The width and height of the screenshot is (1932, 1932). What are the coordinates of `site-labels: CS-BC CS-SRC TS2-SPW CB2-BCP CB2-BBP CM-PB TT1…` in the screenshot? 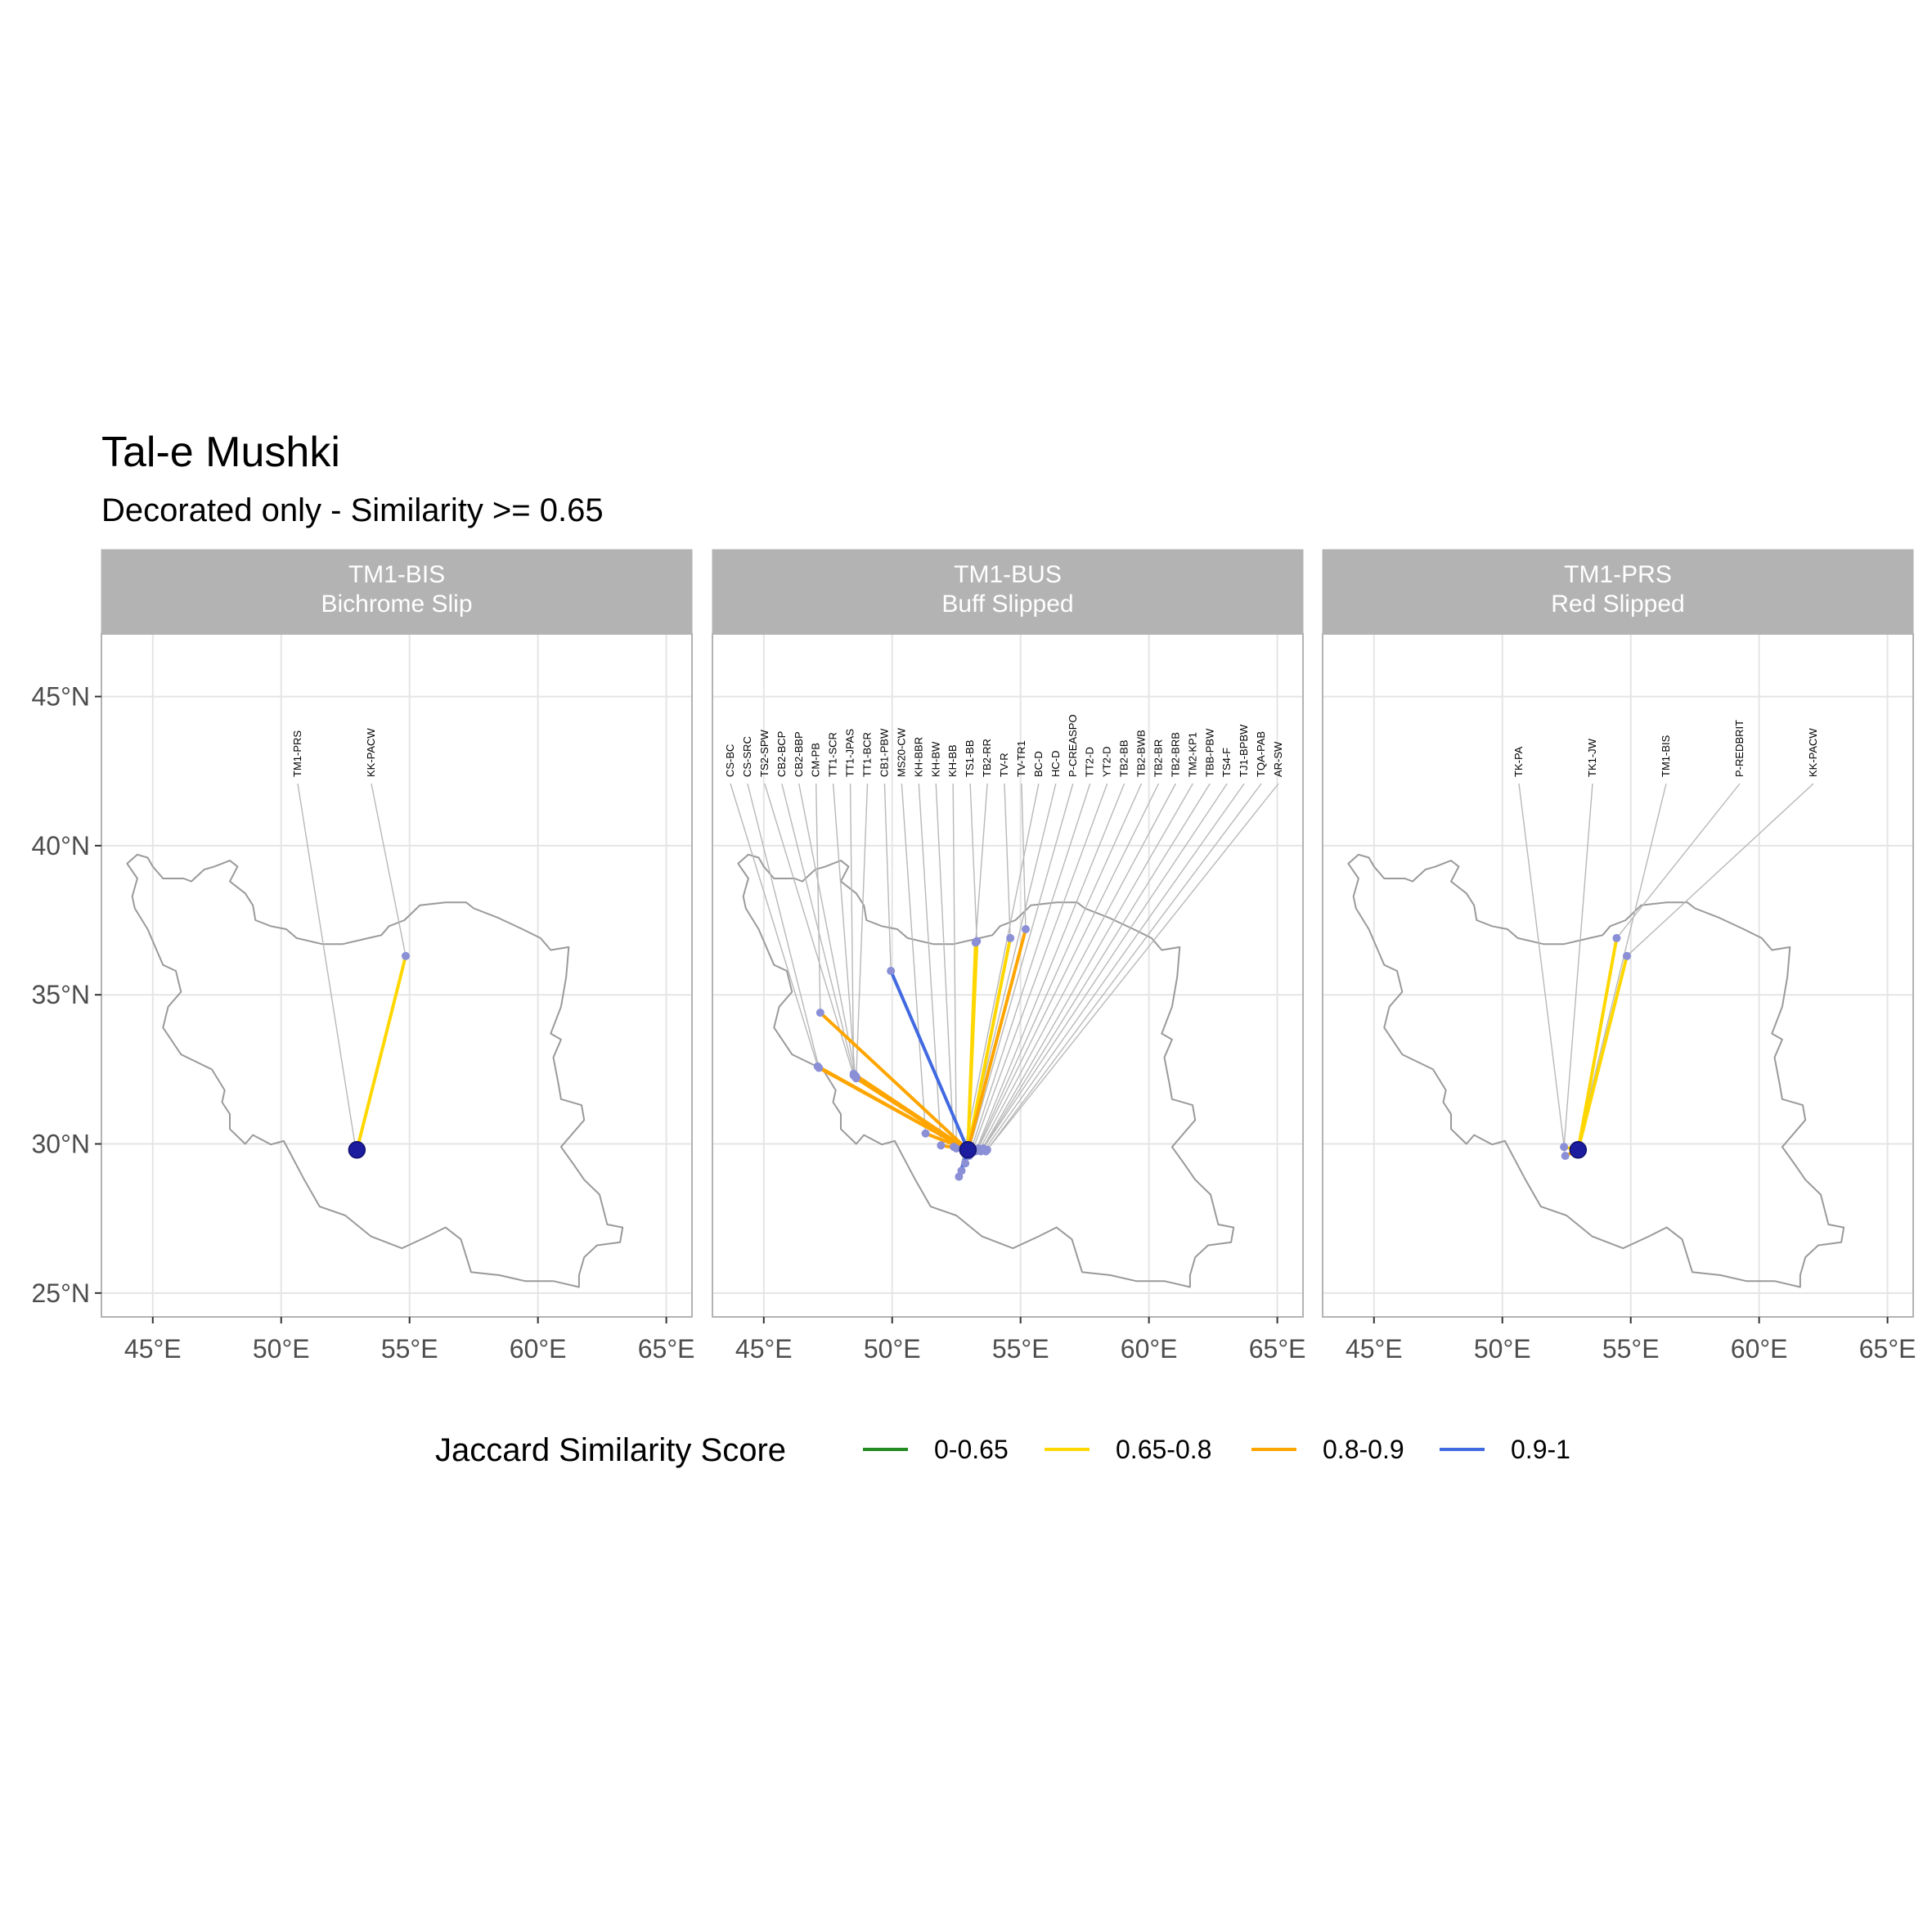 It's located at (1004, 746).